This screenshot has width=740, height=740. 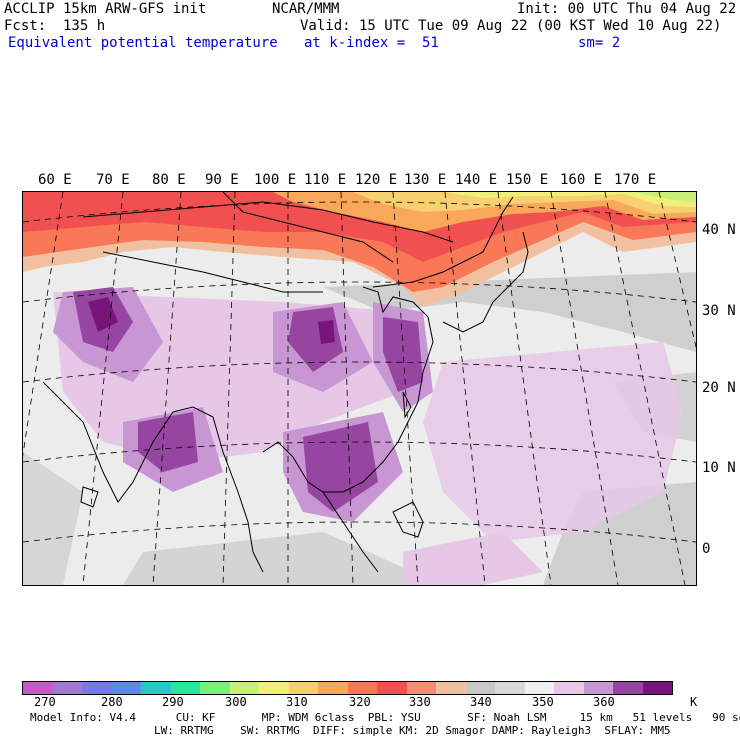 I want to click on lon-label: 150 E, so click(x=527, y=180).